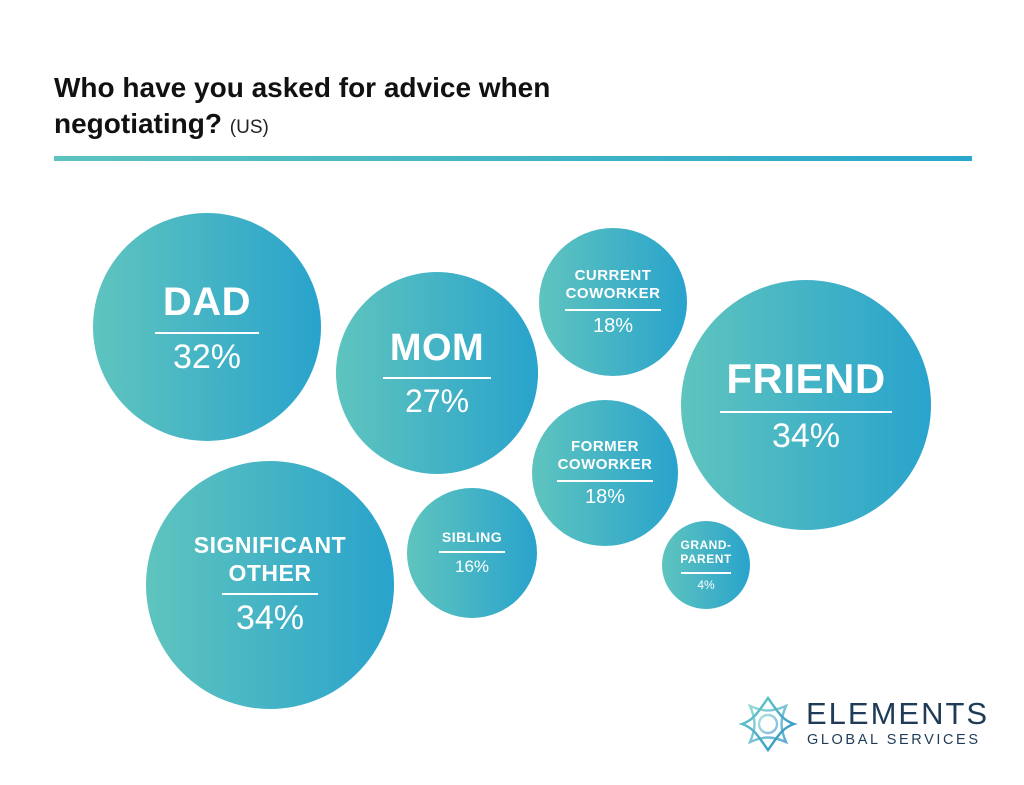  What do you see at coordinates (249, 127) in the screenshot?
I see `chart-title-region: (US)` at bounding box center [249, 127].